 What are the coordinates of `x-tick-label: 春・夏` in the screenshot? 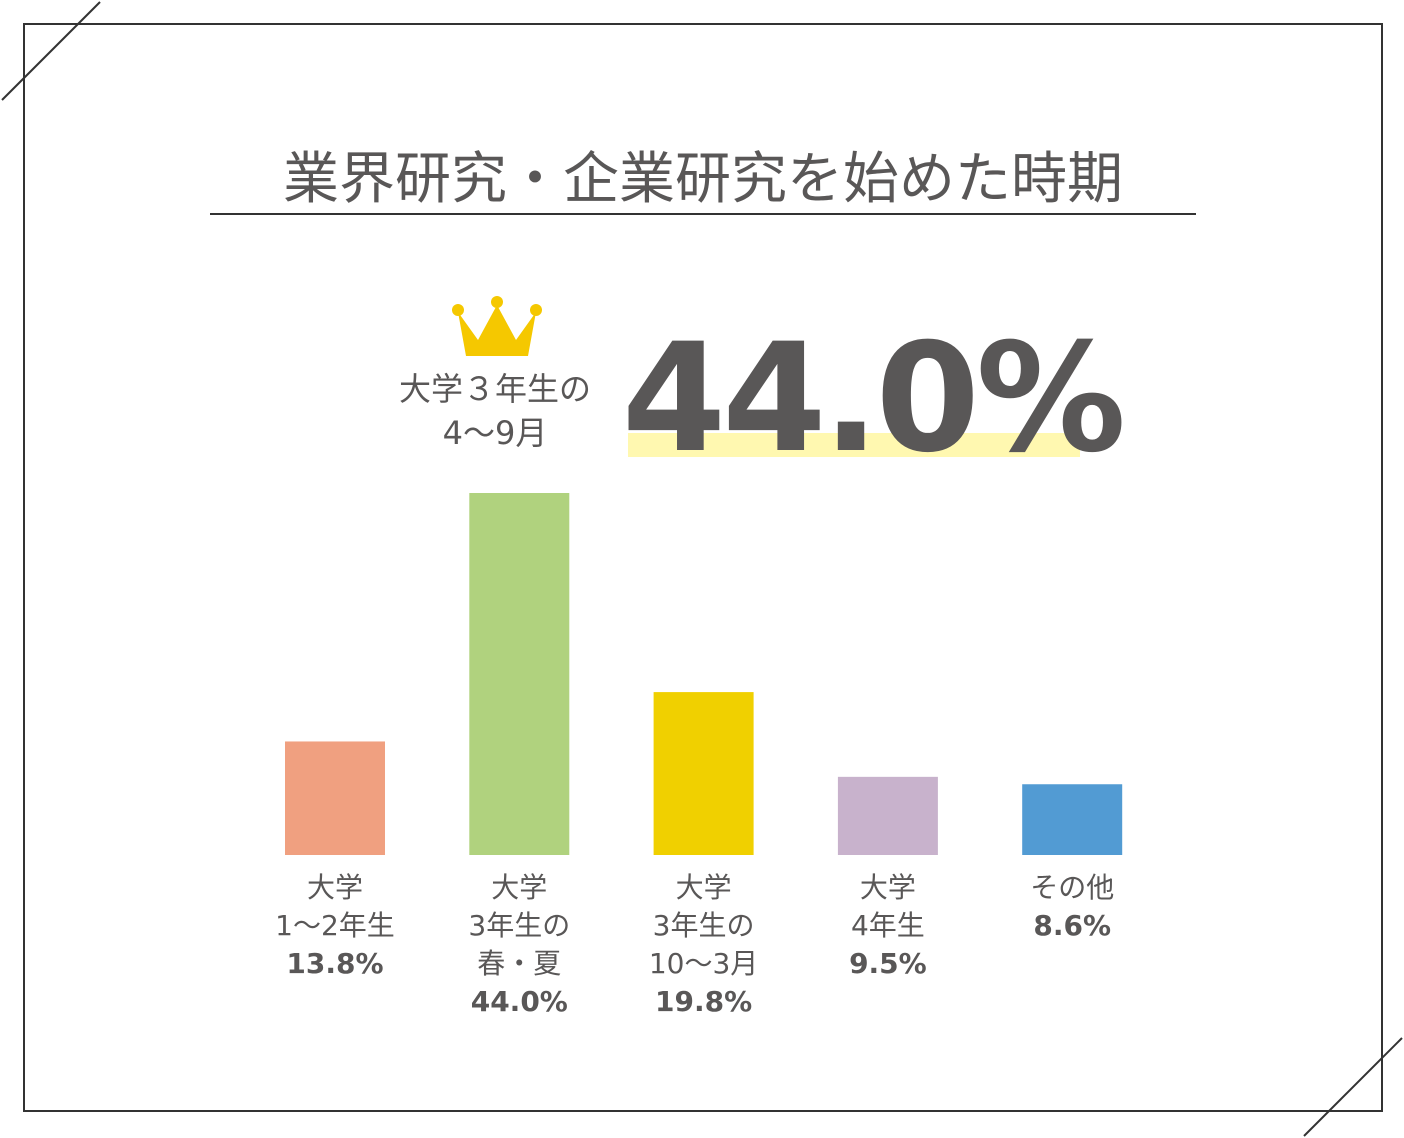 It's located at (519, 963).